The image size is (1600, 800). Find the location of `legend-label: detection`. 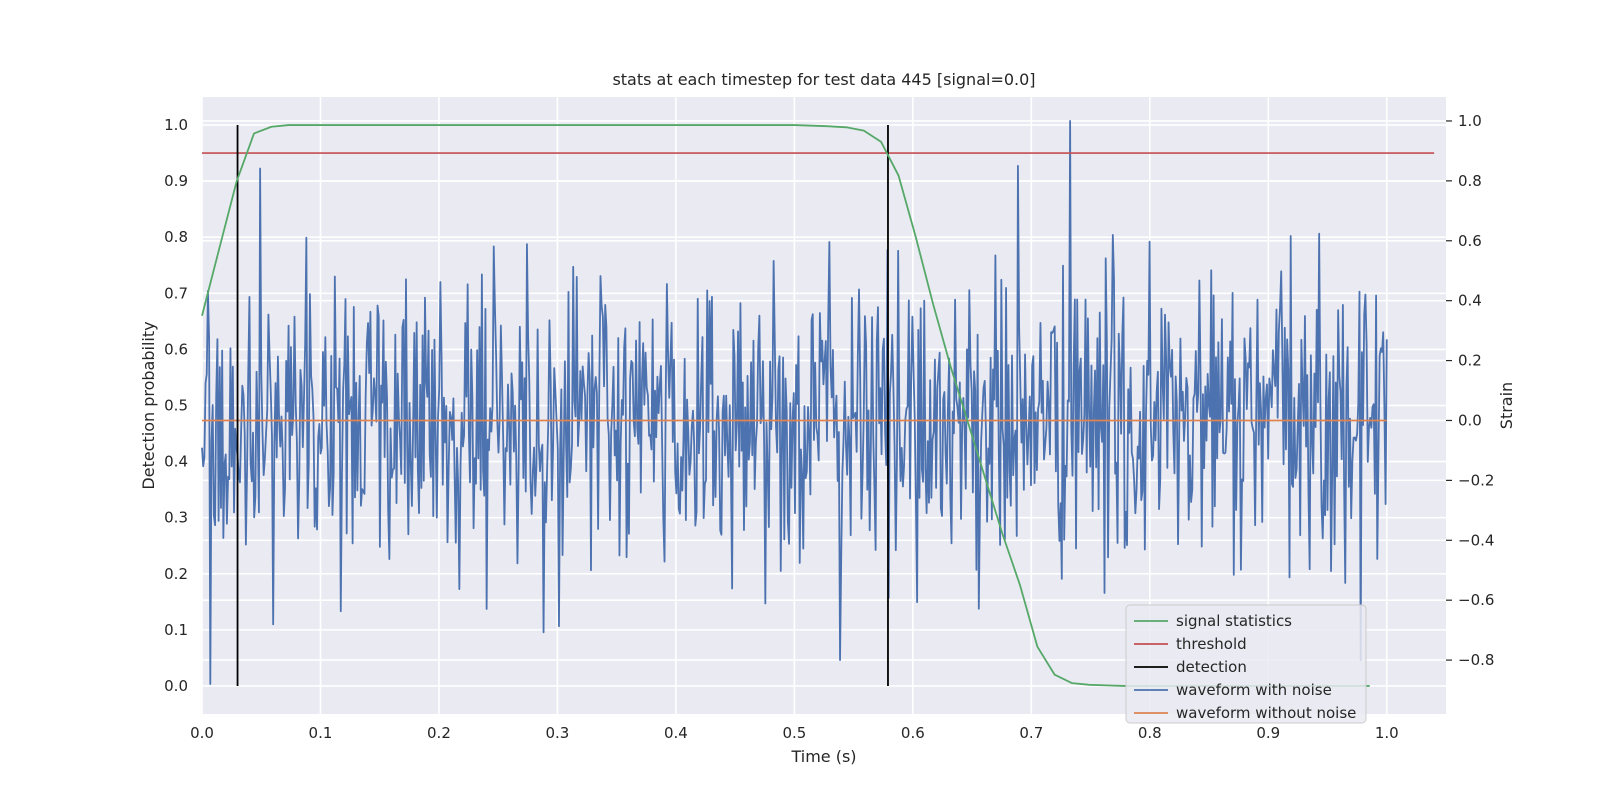

legend-label: detection is located at coordinates (1211, 667).